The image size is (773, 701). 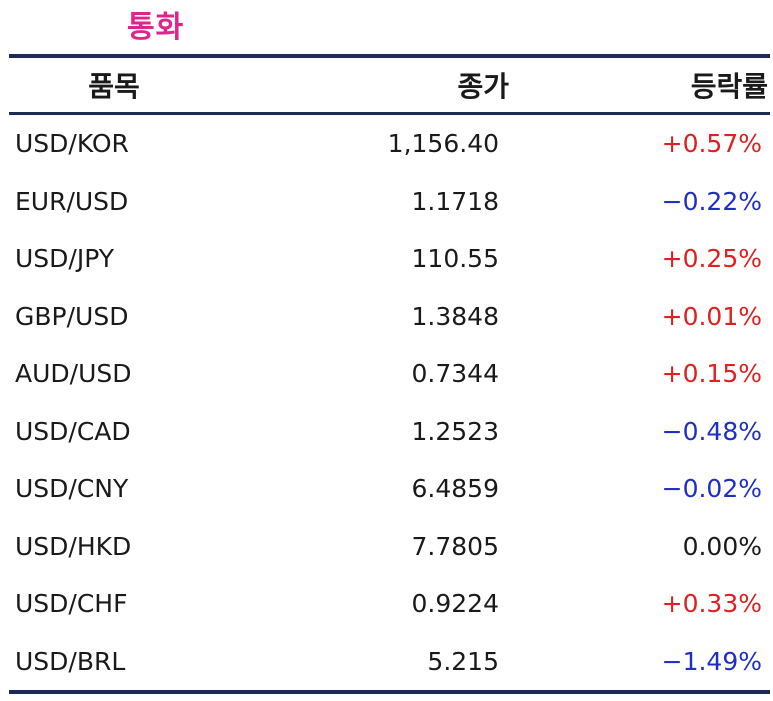 What do you see at coordinates (73, 546) in the screenshot?
I see `cell-item: USD/HKD` at bounding box center [73, 546].